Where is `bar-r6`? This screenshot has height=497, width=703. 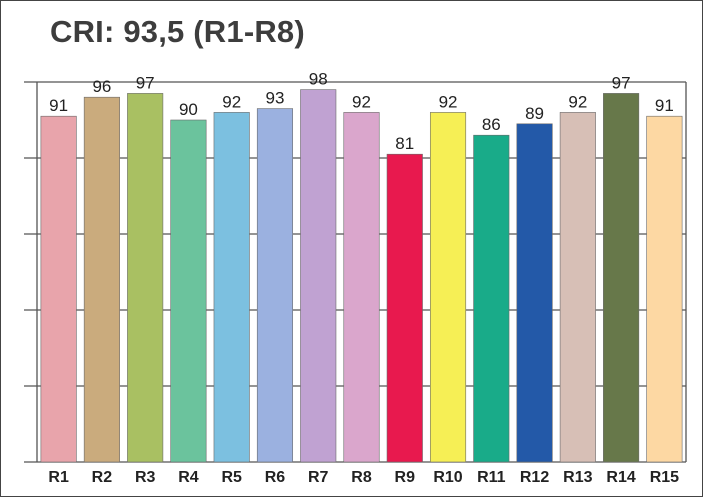
bar-r6 is located at coordinates (275, 285).